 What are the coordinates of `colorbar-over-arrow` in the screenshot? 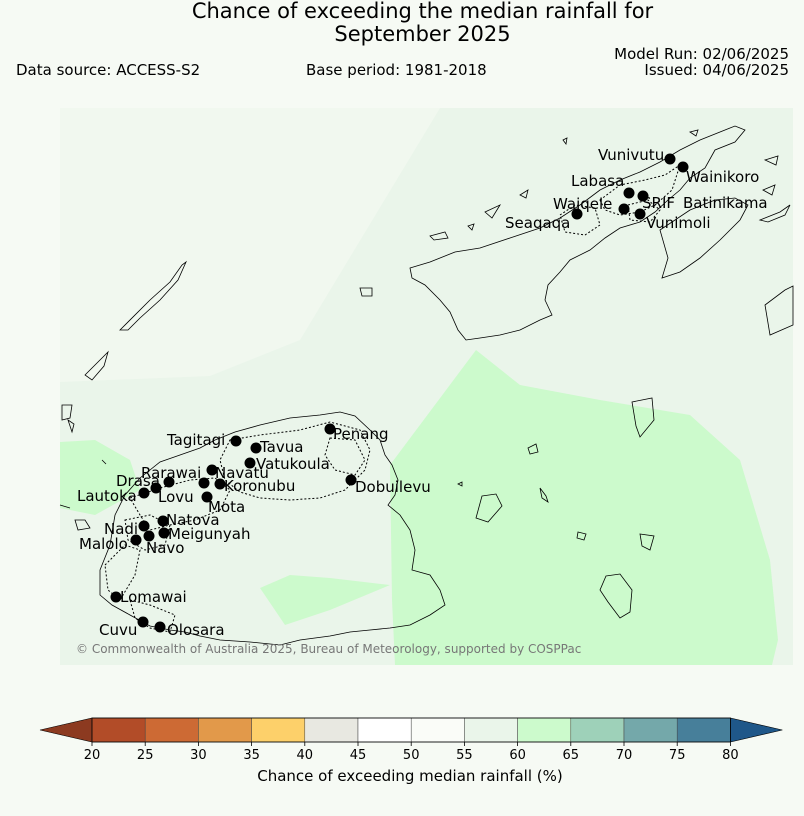 It's located at (756, 730).